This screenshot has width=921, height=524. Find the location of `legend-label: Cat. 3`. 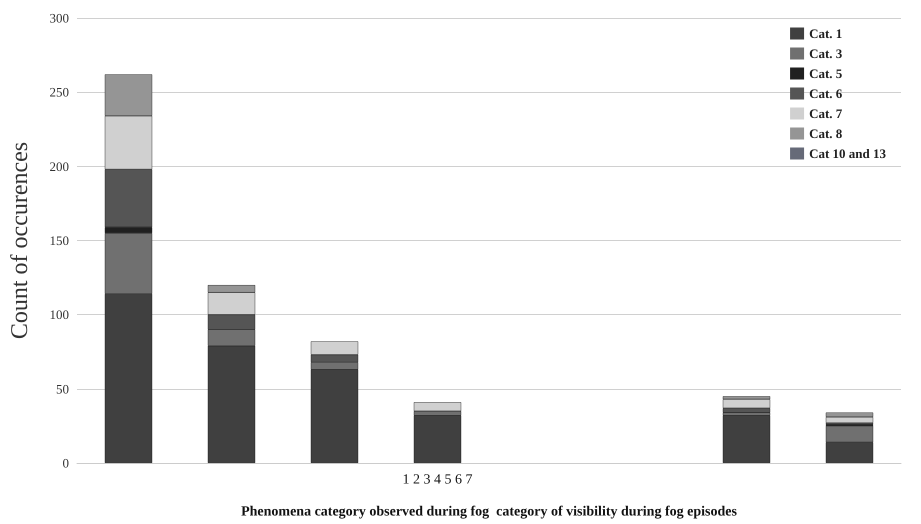

legend-label: Cat. 3 is located at coordinates (826, 53).